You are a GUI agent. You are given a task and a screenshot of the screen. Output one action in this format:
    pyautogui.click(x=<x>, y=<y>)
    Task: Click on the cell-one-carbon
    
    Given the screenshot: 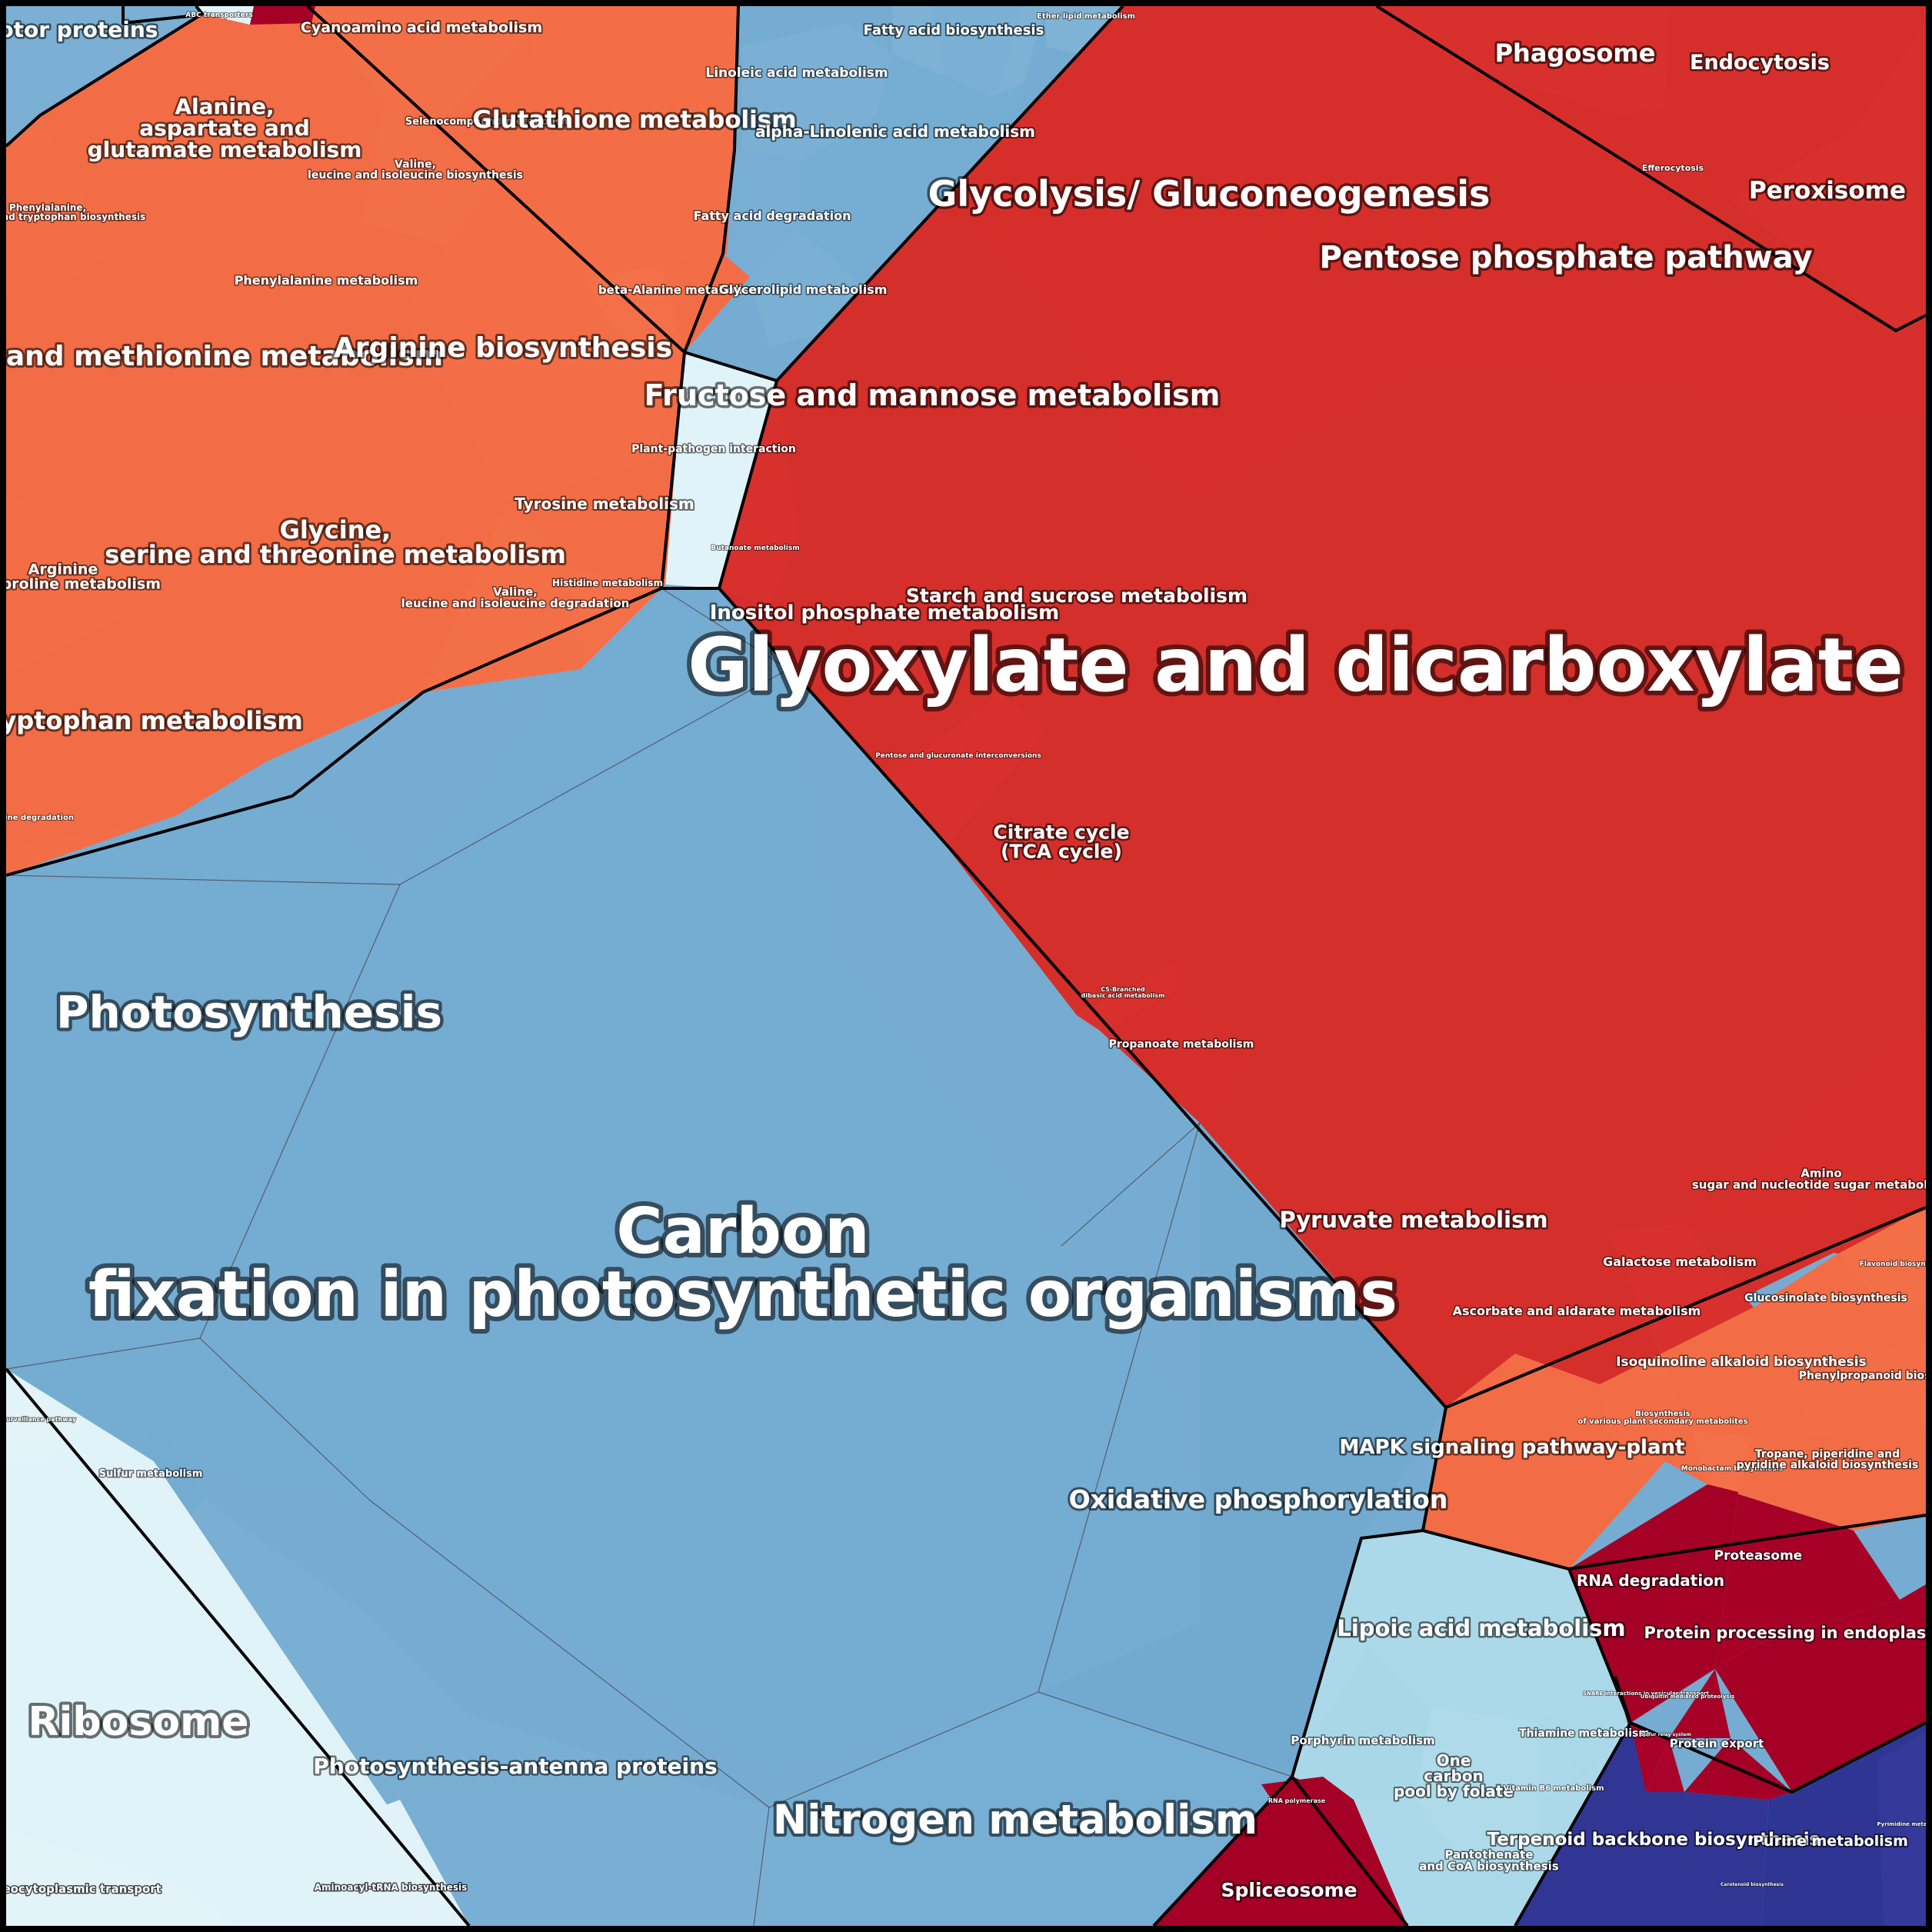 What is the action you would take?
    pyautogui.click(x=1476, y=1784)
    